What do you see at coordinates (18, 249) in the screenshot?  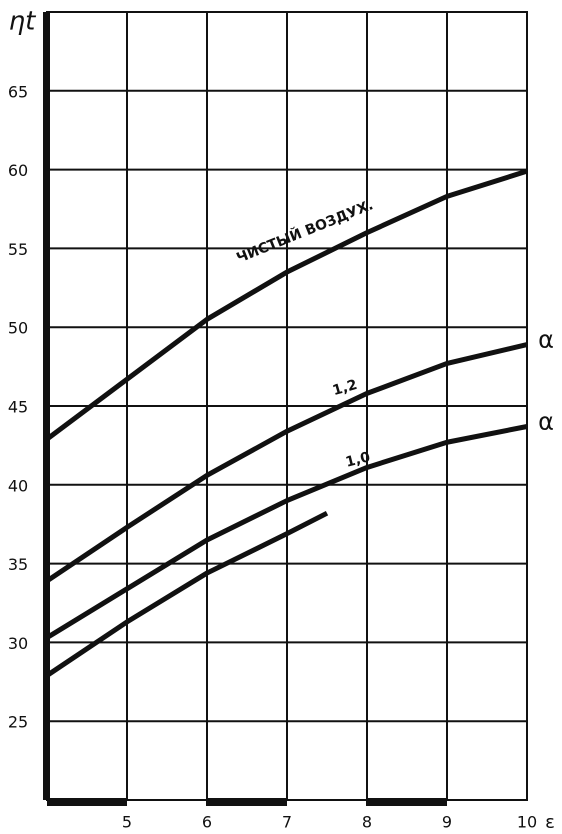 I see `y-tick-label: 55` at bounding box center [18, 249].